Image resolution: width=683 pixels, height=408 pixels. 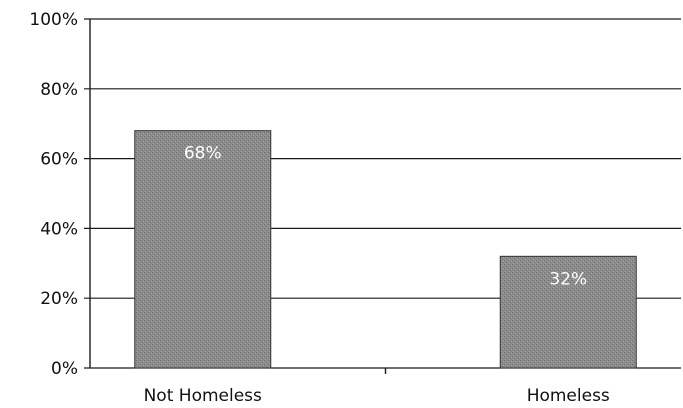 What do you see at coordinates (59, 299) in the screenshot?
I see `y-tick-label-20: 20%` at bounding box center [59, 299].